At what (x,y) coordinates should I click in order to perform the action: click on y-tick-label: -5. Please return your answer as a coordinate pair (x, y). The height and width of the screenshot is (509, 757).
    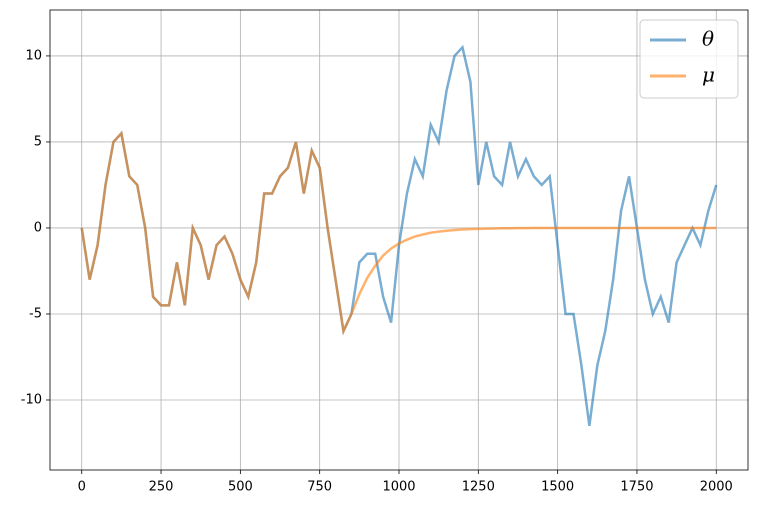
    Looking at the image, I should click on (35, 313).